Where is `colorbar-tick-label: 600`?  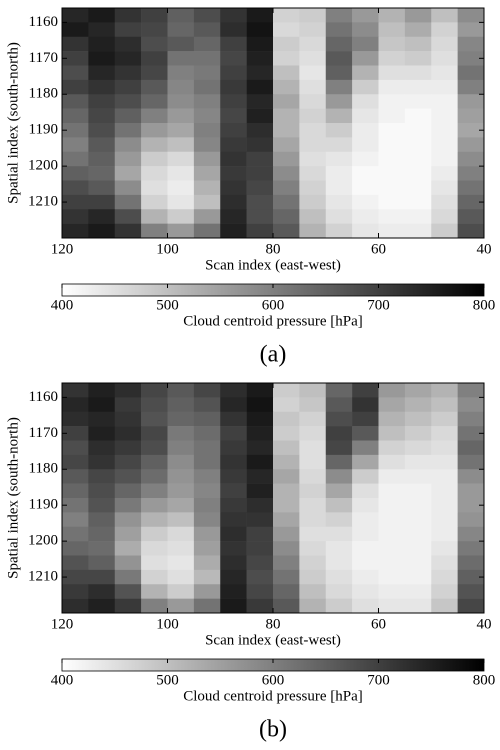 colorbar-tick-label: 600 is located at coordinates (273, 680).